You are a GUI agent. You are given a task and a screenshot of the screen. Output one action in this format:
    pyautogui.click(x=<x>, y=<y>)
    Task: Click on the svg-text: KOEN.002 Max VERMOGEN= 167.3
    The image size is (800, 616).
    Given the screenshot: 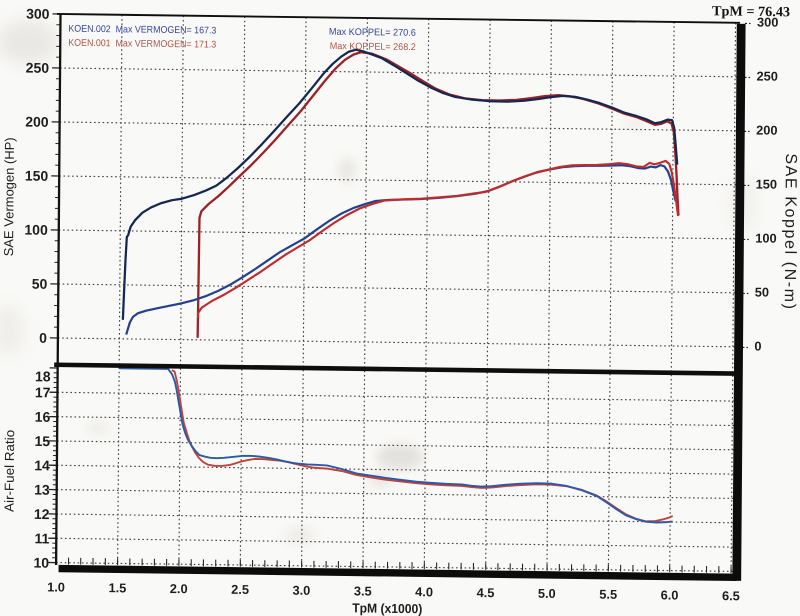 What is the action you would take?
    pyautogui.click(x=142, y=30)
    